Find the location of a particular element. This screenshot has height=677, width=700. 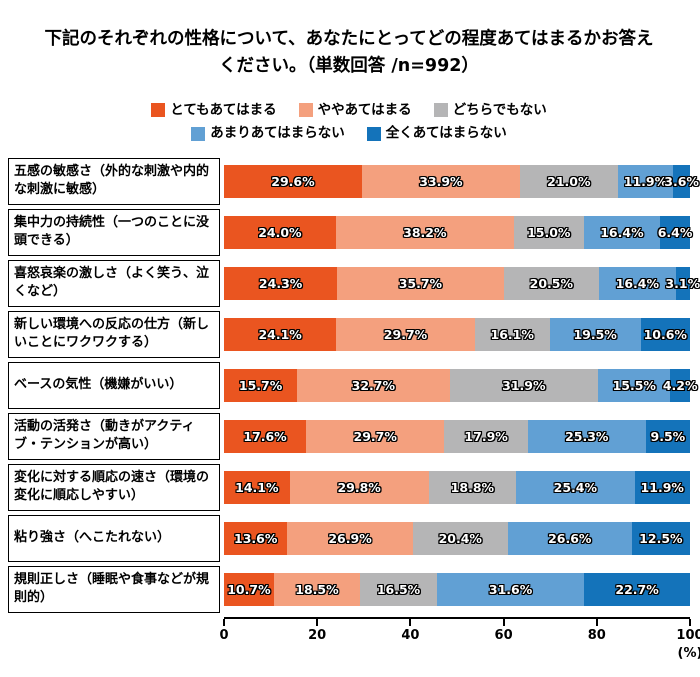

bar-value-label: 18.8% is located at coordinates (472, 487).